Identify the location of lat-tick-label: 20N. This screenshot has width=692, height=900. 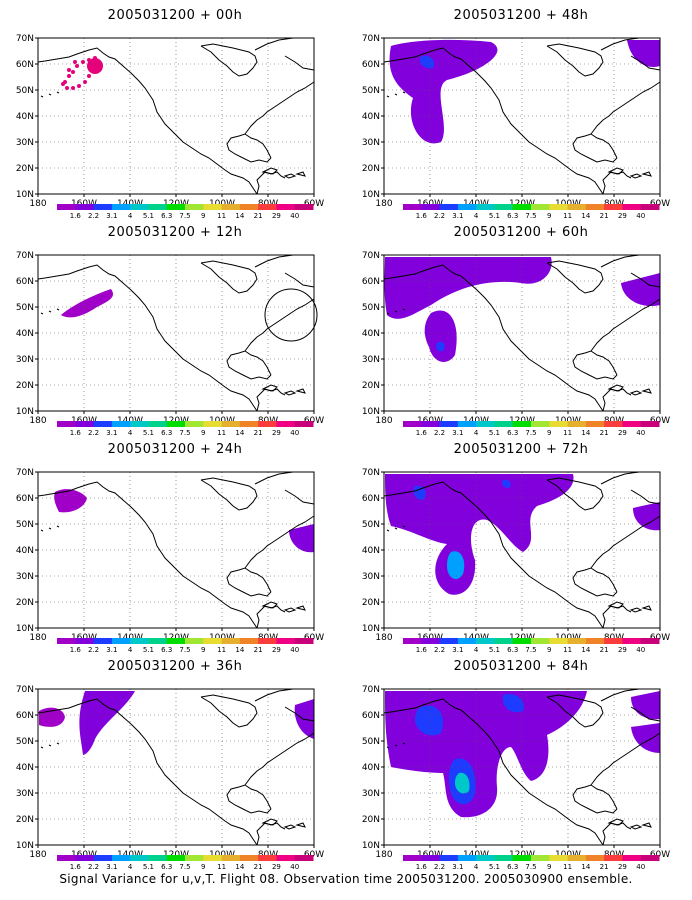
(371, 169).